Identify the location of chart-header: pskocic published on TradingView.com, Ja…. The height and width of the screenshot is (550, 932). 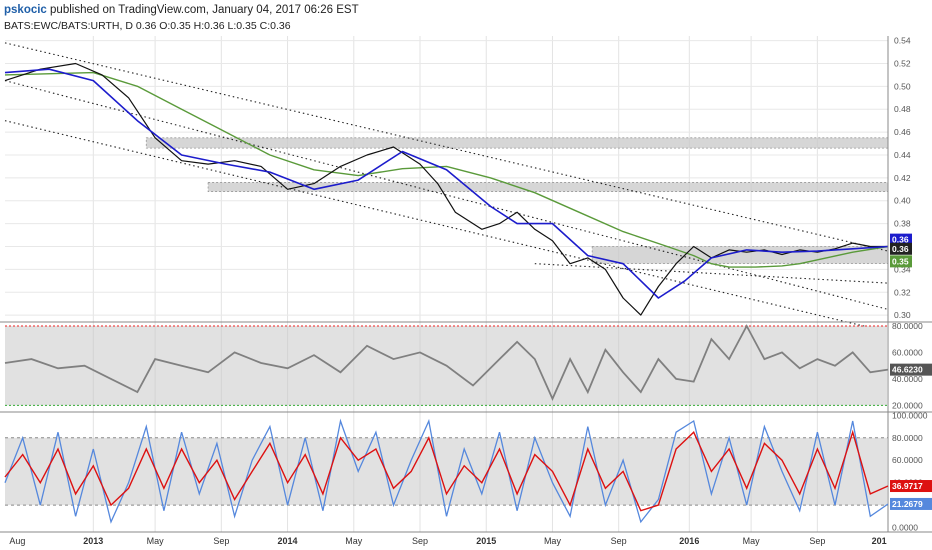
(181, 18).